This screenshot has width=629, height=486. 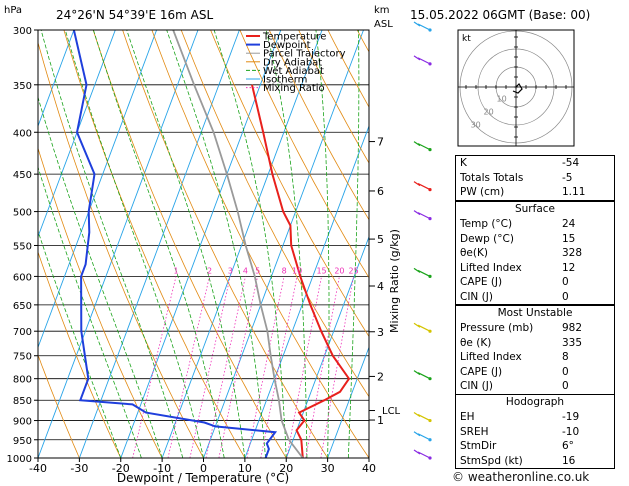 What do you see at coordinates (394, 281) in the screenshot?
I see `mixing-ratio-axis-label: Mixing Ratio (g/kg)` at bounding box center [394, 281].